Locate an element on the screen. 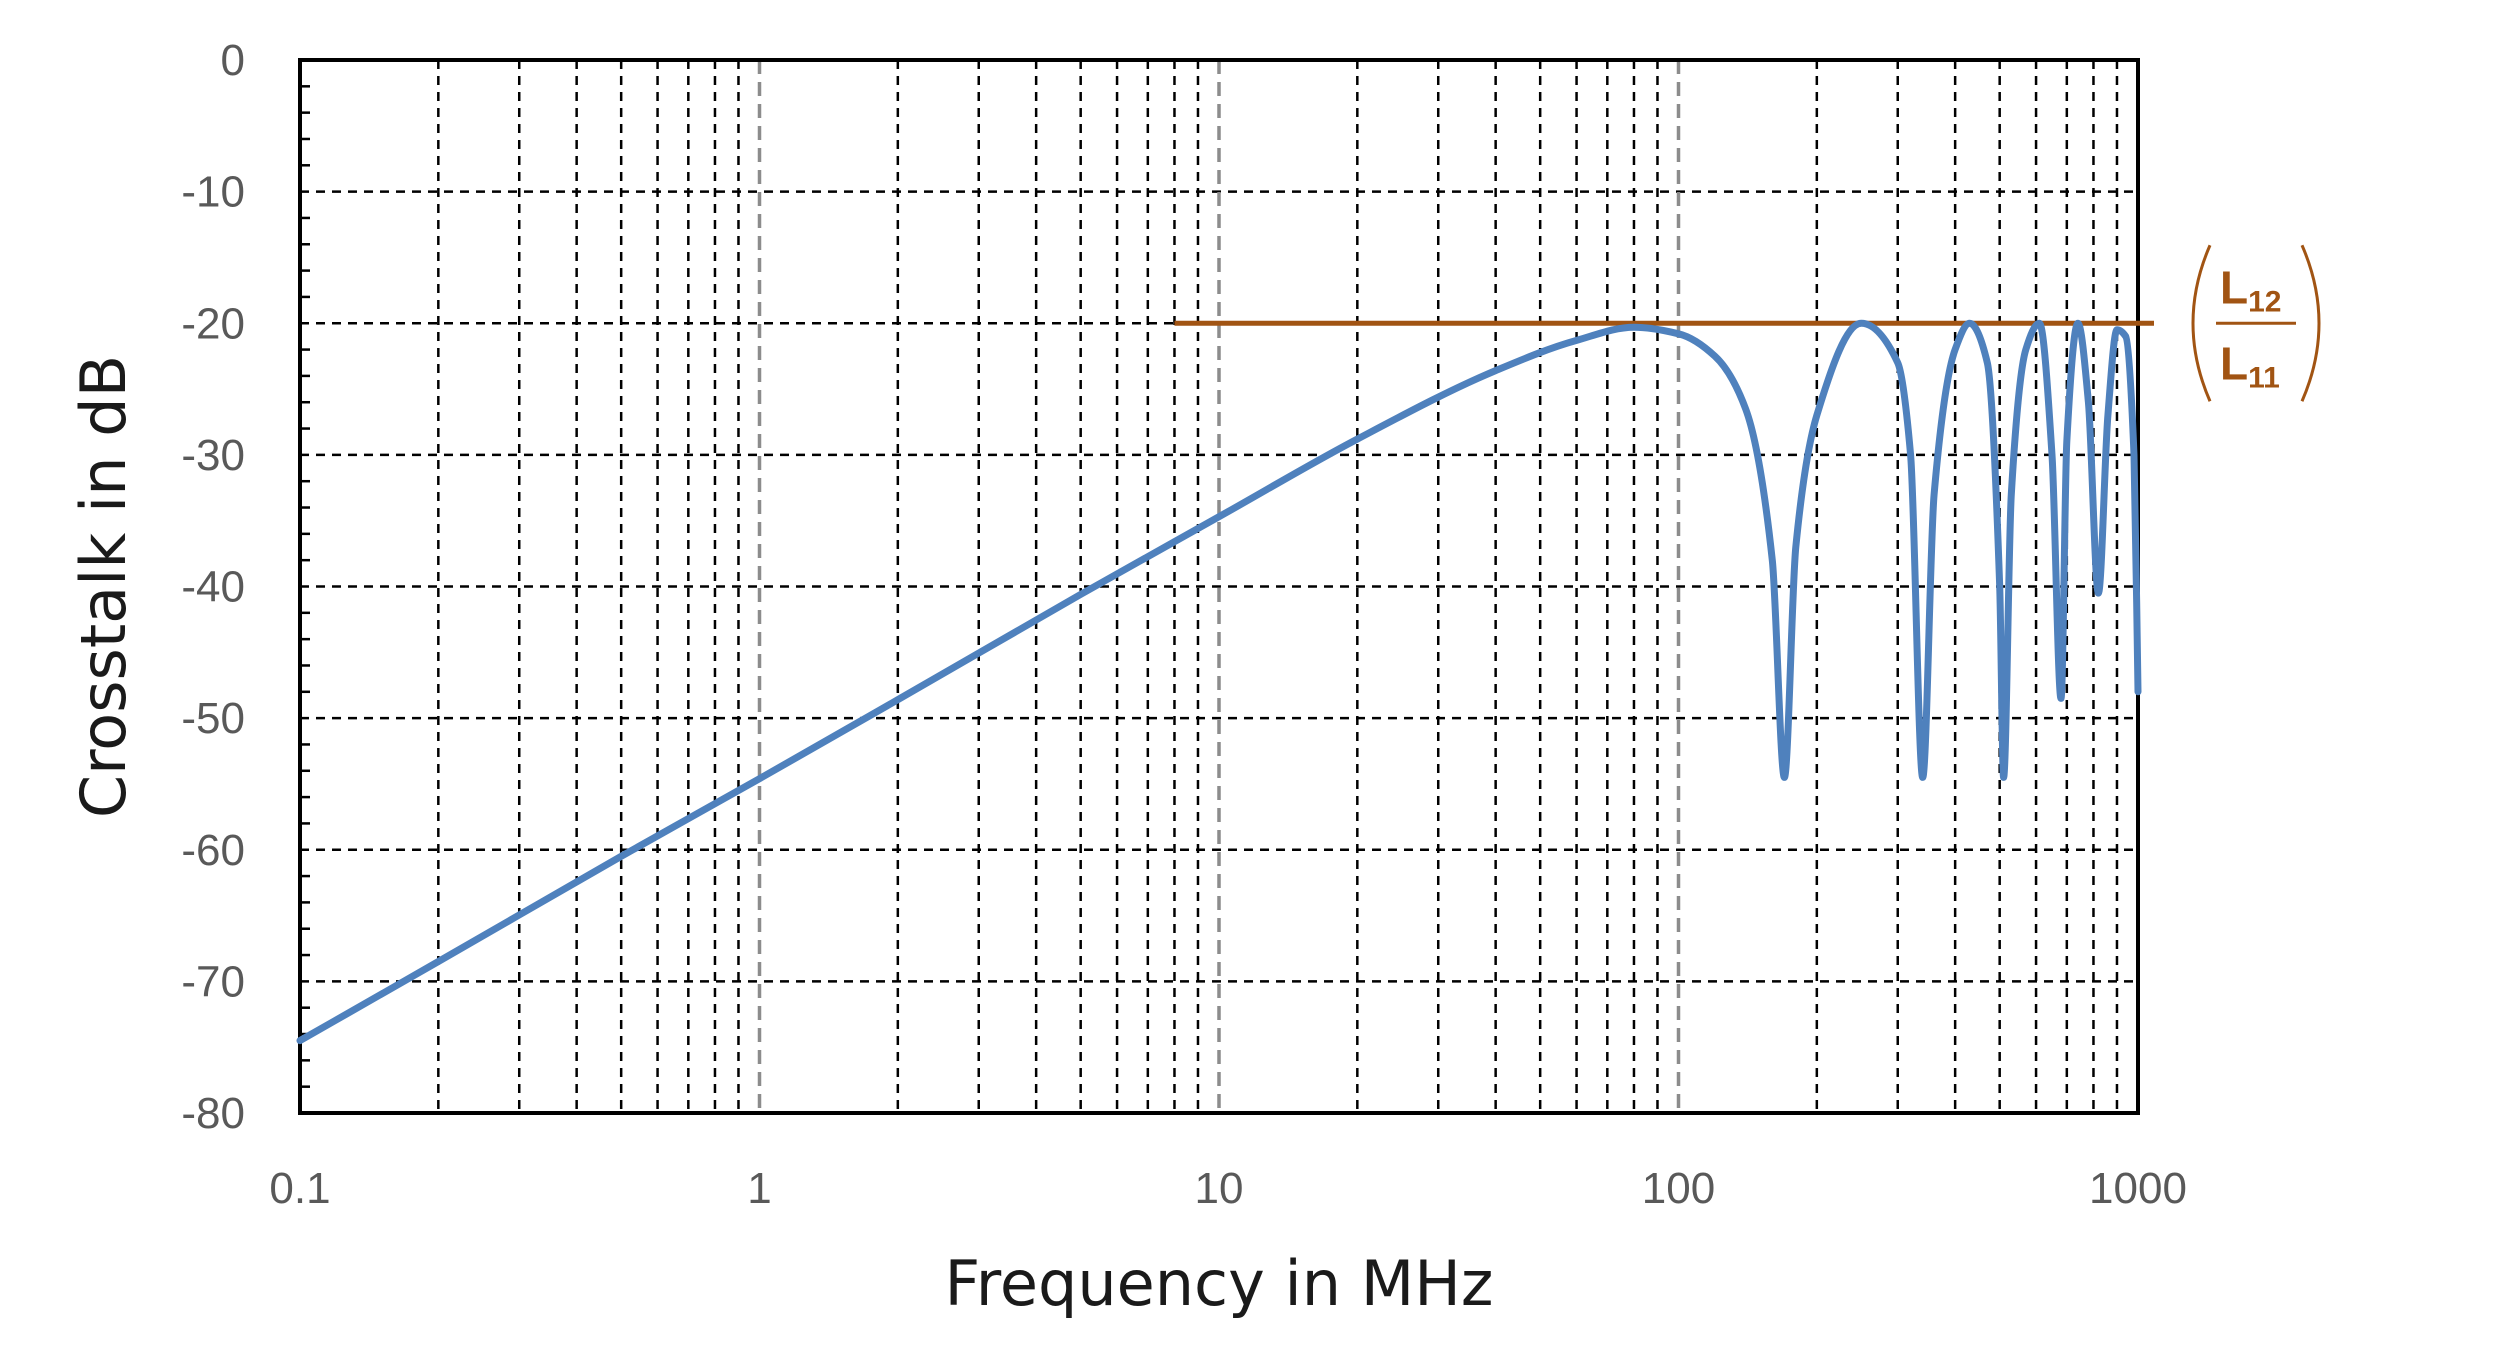  ratio-annotation: L12 L11 is located at coordinates (2256, 323).